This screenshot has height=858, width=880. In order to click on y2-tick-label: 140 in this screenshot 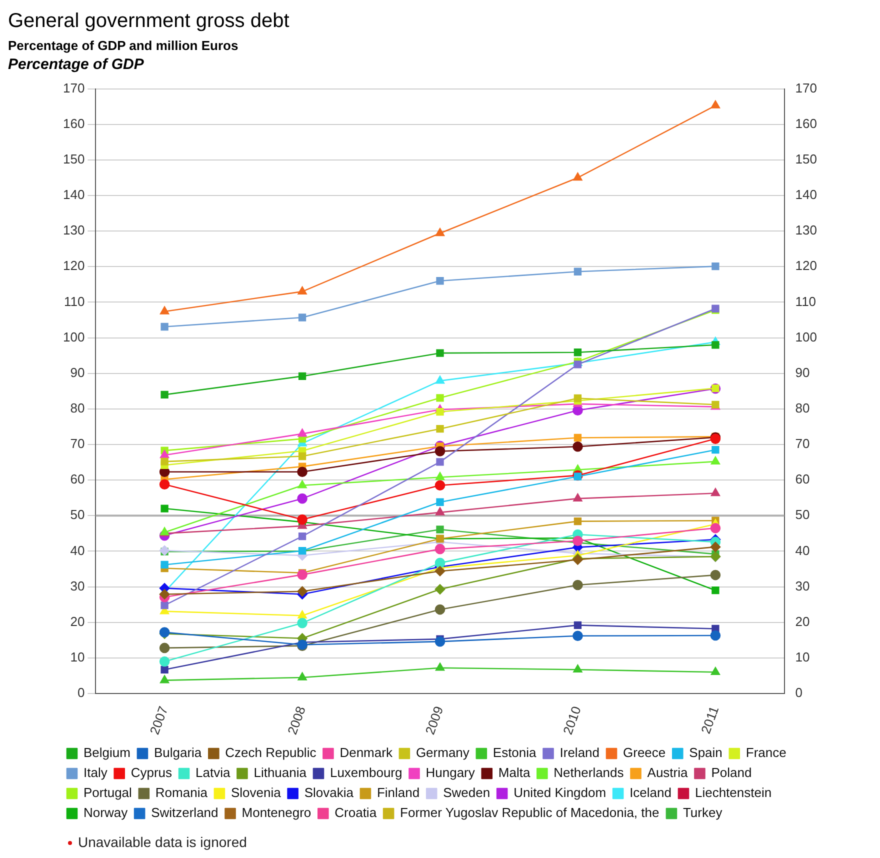, I will do `click(806, 194)`.